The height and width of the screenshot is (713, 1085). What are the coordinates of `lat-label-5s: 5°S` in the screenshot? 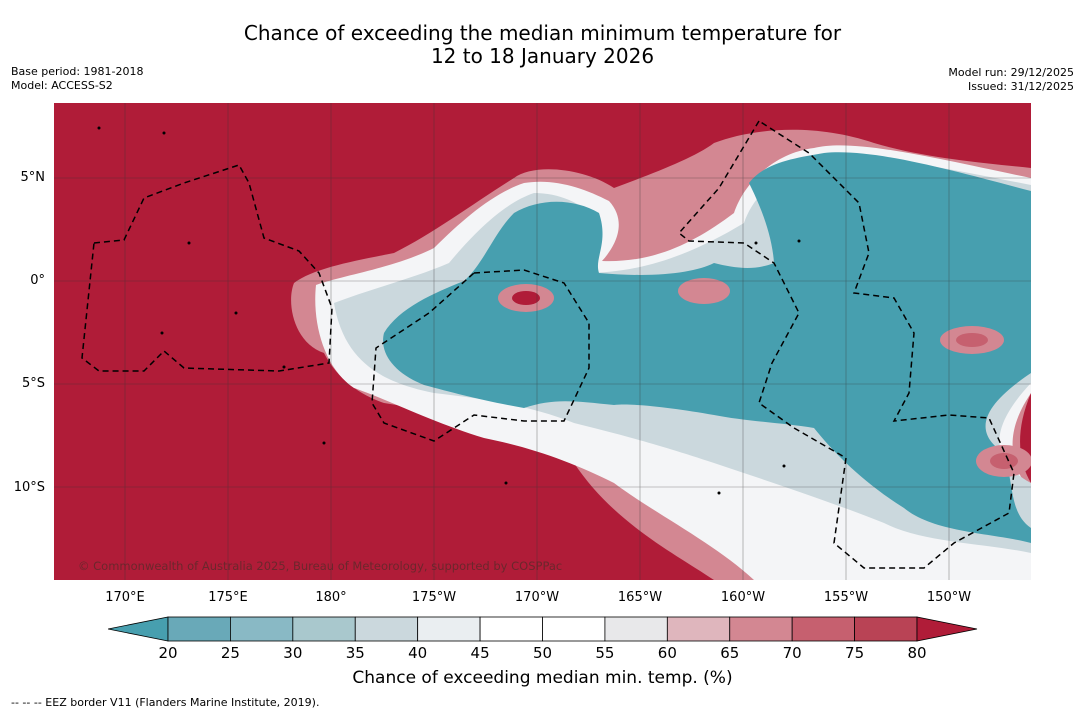 It's located at (33, 383).